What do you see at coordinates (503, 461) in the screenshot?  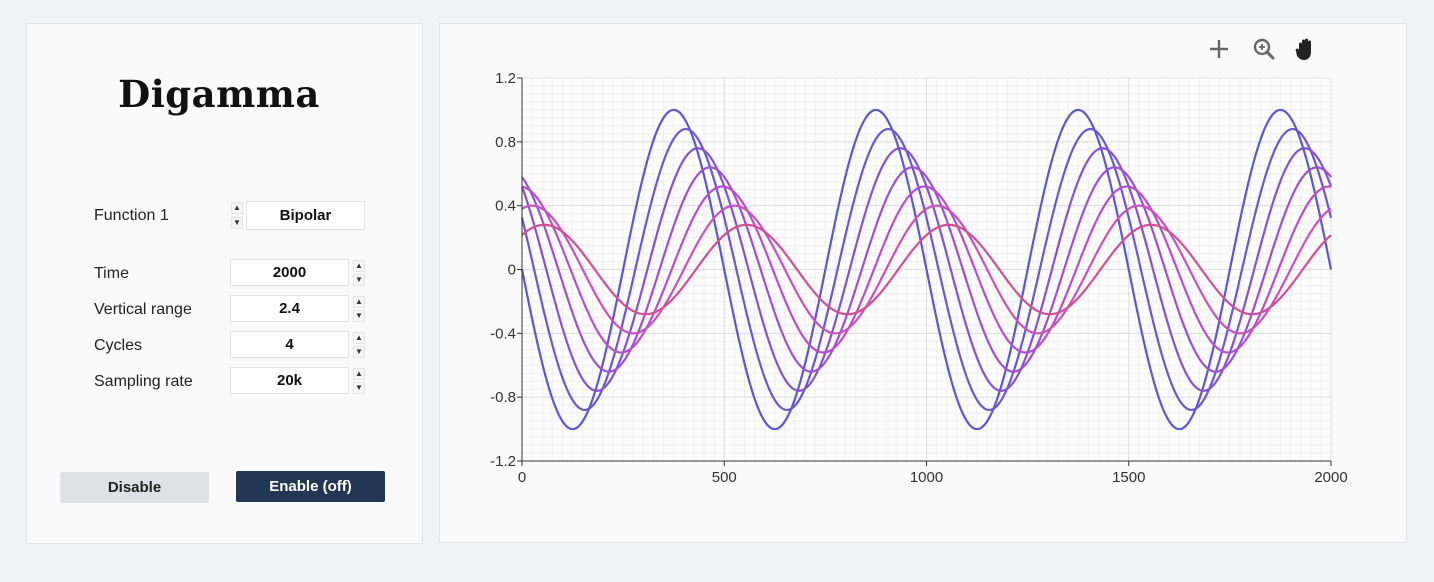 I see `y-tick-label: -1.2` at bounding box center [503, 461].